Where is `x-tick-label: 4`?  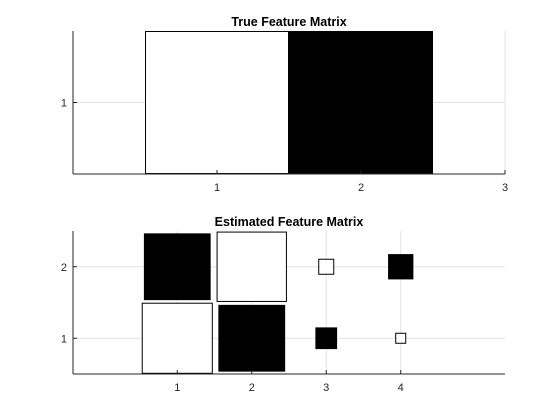 x-tick-label: 4 is located at coordinates (401, 388).